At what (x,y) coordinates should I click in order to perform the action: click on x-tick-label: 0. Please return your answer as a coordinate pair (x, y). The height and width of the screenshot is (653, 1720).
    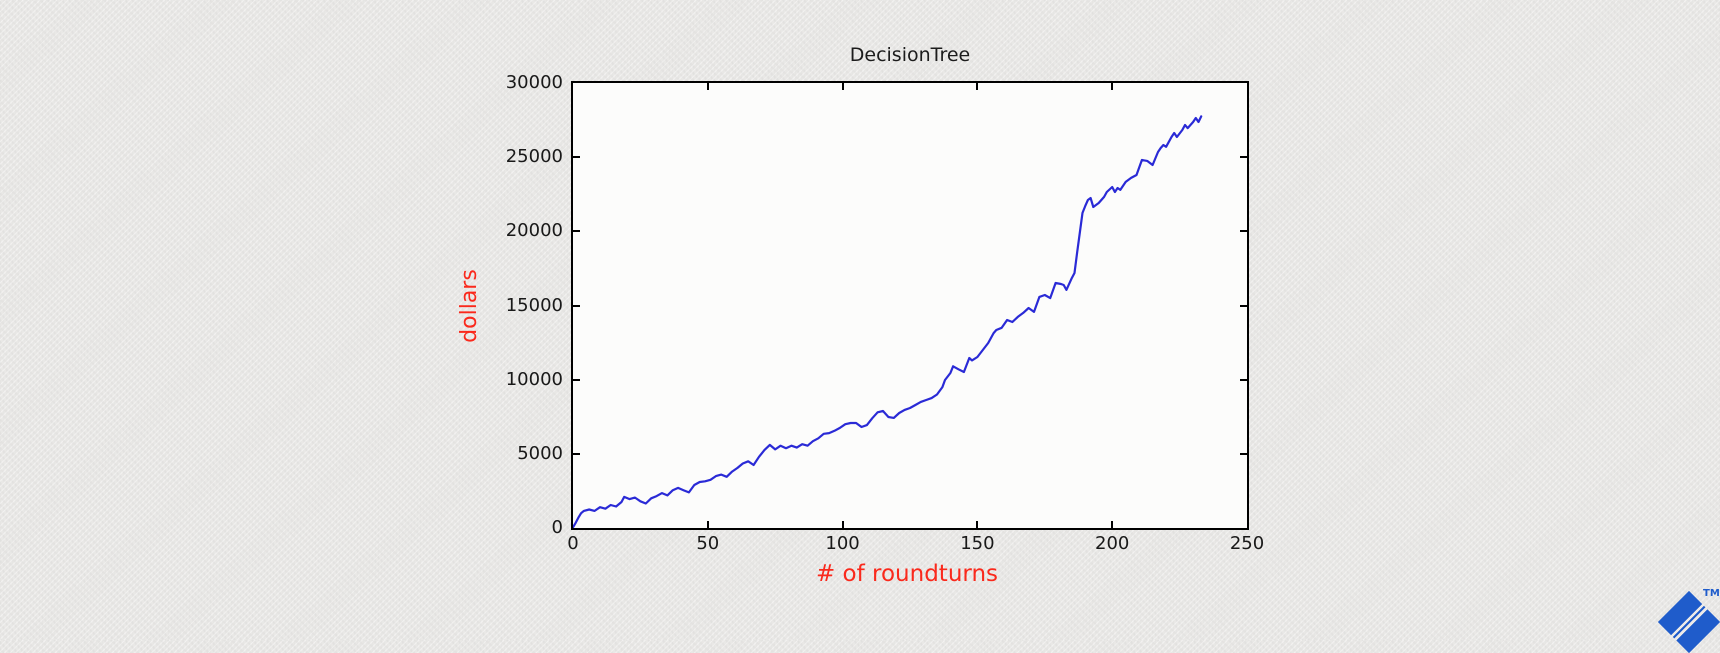
    Looking at the image, I should click on (573, 543).